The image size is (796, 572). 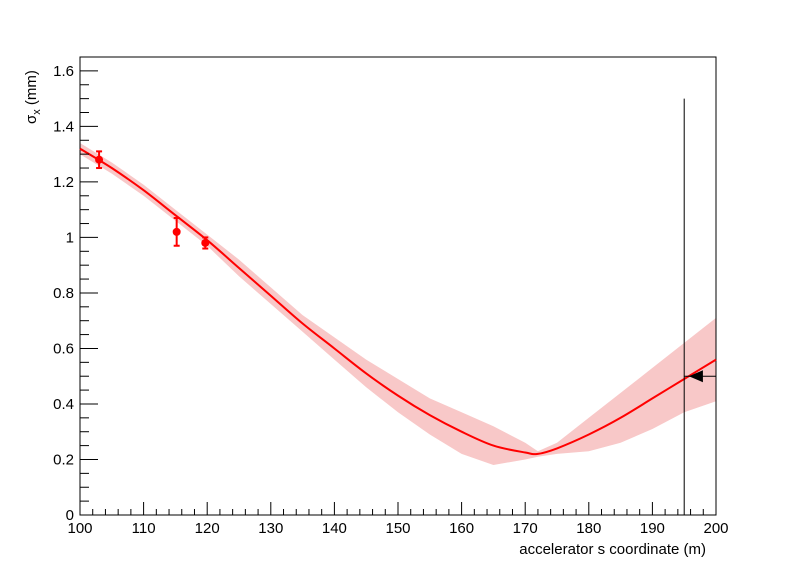 What do you see at coordinates (207, 528) in the screenshot?
I see `x-tick-label: 120` at bounding box center [207, 528].